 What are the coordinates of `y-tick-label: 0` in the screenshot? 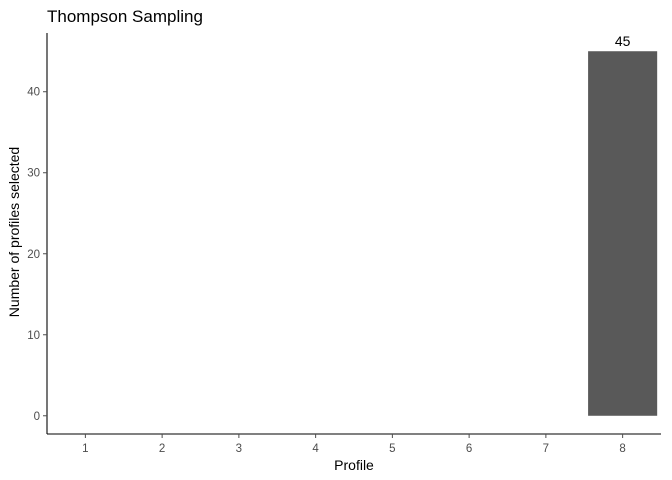 It's located at (37, 417).